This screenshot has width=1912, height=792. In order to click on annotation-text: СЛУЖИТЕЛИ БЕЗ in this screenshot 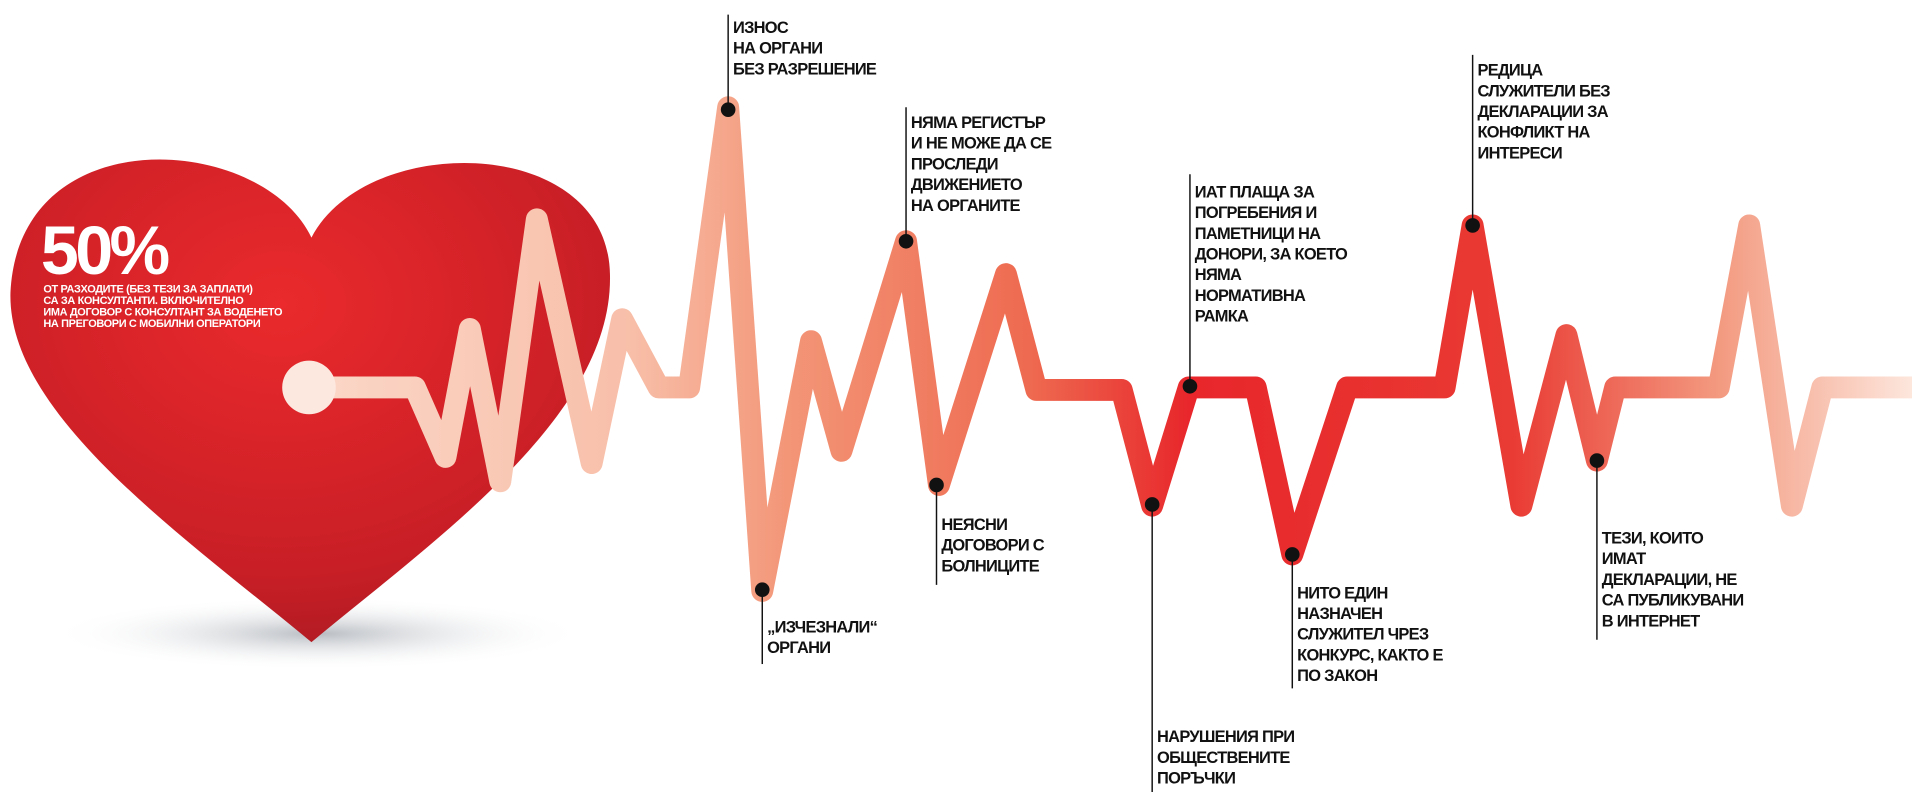, I will do `click(1544, 91)`.